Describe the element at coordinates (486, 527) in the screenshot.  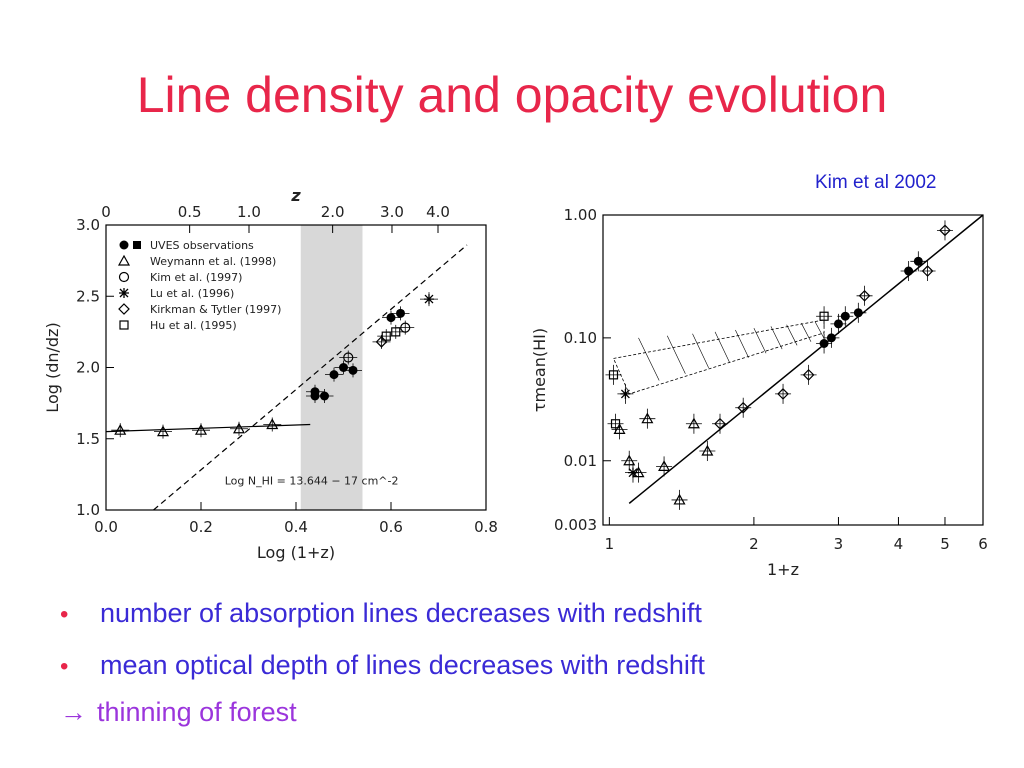
I see `x-tick-label: 0.8` at that location.